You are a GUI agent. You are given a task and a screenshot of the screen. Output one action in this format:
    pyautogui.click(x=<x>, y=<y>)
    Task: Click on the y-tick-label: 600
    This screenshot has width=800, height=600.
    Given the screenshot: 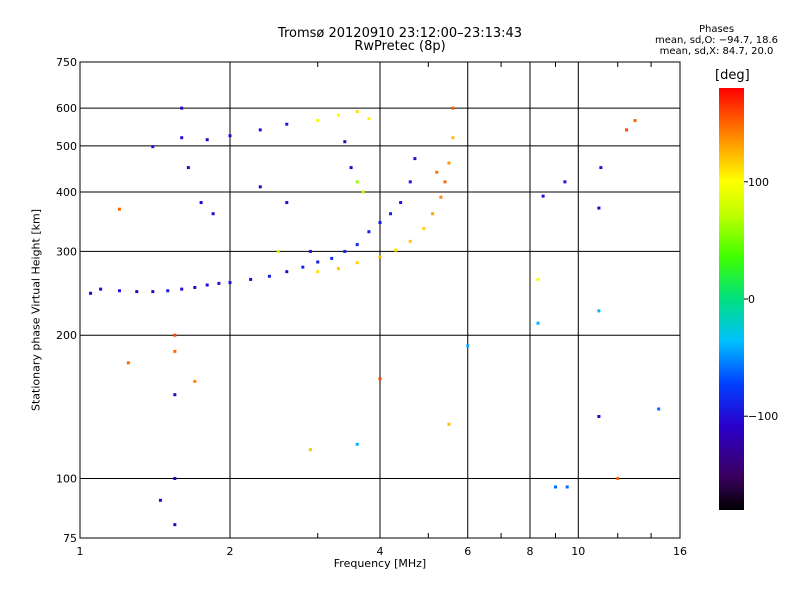 What is the action you would take?
    pyautogui.click(x=66, y=108)
    